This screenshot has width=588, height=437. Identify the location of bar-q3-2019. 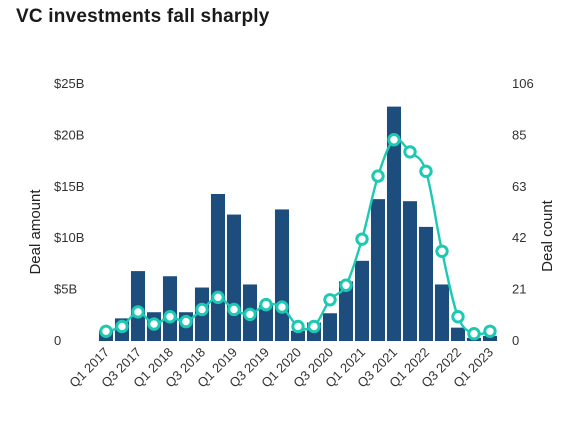
(266, 323).